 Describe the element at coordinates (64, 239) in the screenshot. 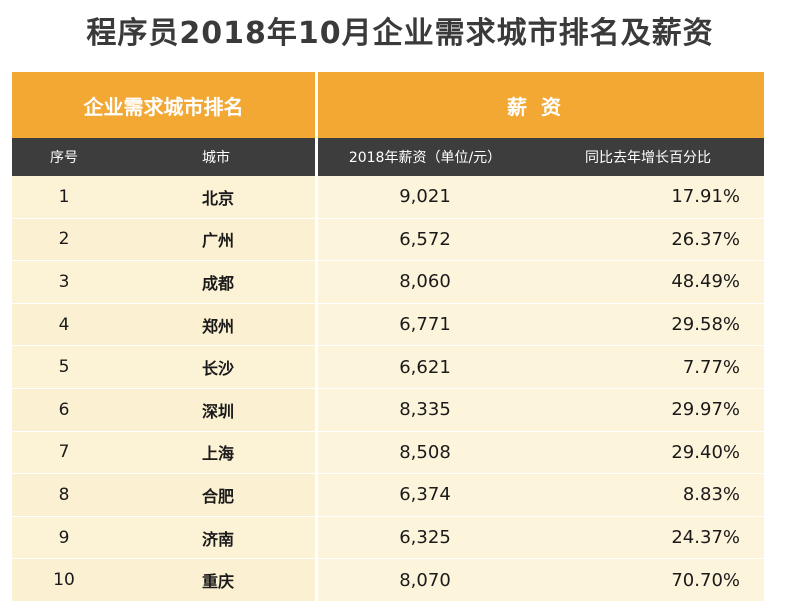

I see `rank-cell: 2` at that location.